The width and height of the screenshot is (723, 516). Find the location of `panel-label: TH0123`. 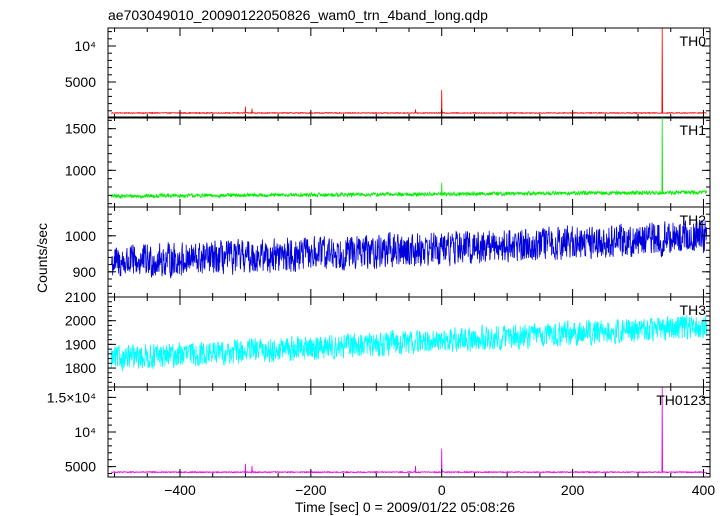

panel-label: TH0123 is located at coordinates (681, 400).